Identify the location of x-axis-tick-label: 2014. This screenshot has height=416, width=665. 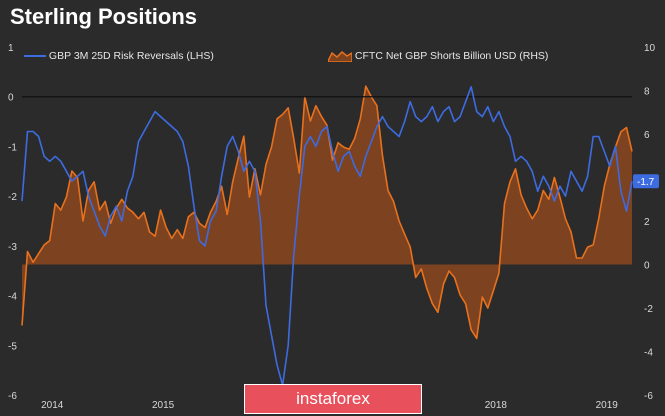
(52, 405).